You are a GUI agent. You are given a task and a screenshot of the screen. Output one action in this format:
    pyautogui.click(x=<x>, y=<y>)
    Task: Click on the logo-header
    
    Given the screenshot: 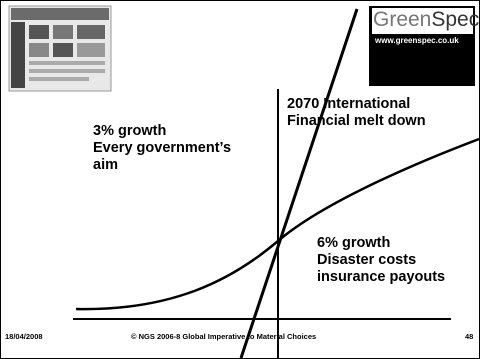 What is the action you would take?
    pyautogui.click(x=422, y=21)
    